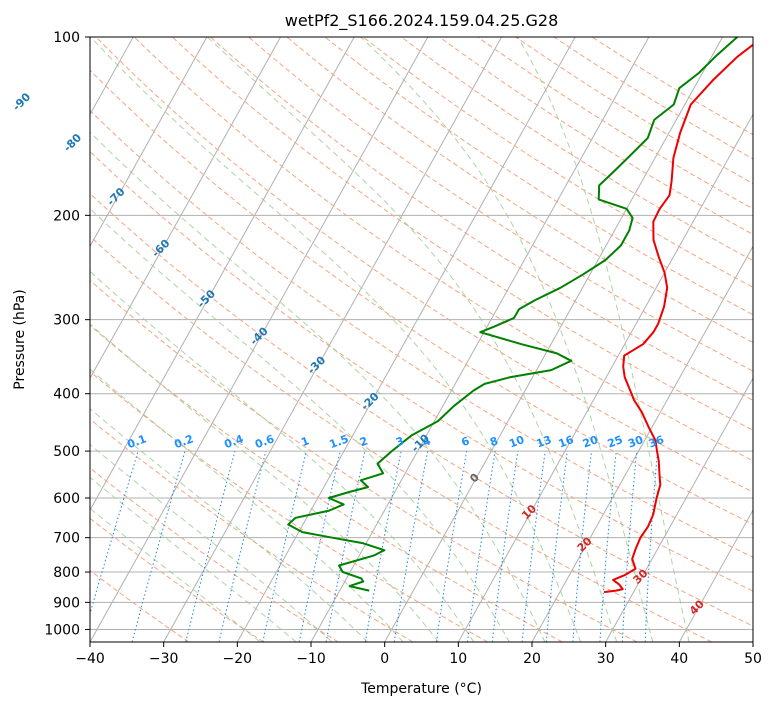  What do you see at coordinates (90, 659) in the screenshot?
I see `x-tick-label: −40` at bounding box center [90, 659].